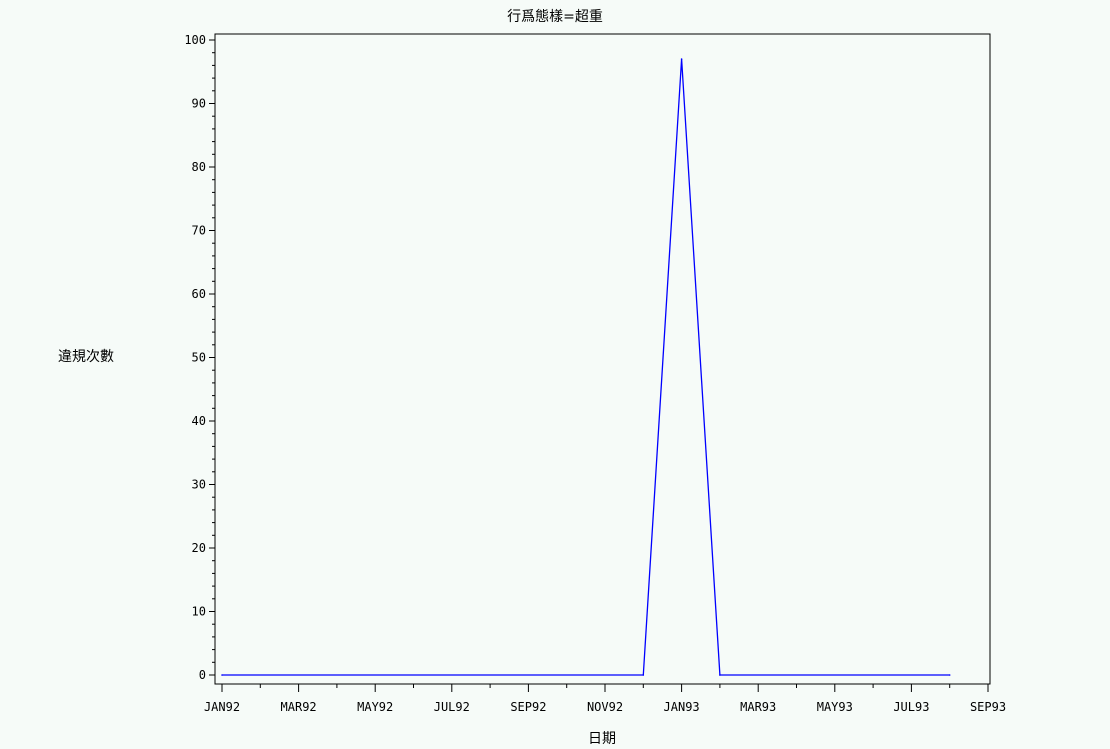 This screenshot has width=1110, height=749. What do you see at coordinates (299, 707) in the screenshot?
I see `x-tick-label: MAR92` at bounding box center [299, 707].